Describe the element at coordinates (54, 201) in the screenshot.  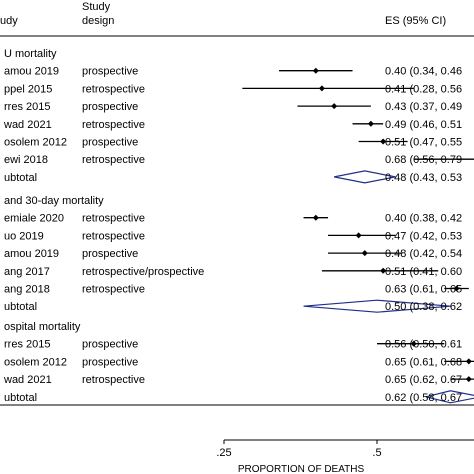
I see `group-title: and 30-day mortality` at that location.